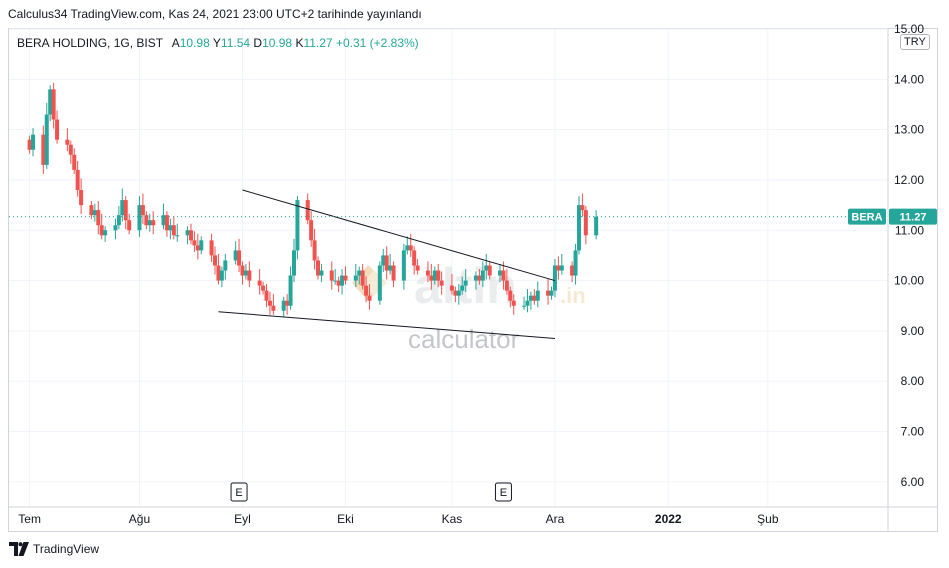 This screenshot has width=949, height=568. I want to click on low-value: 10.98, so click(277, 43).